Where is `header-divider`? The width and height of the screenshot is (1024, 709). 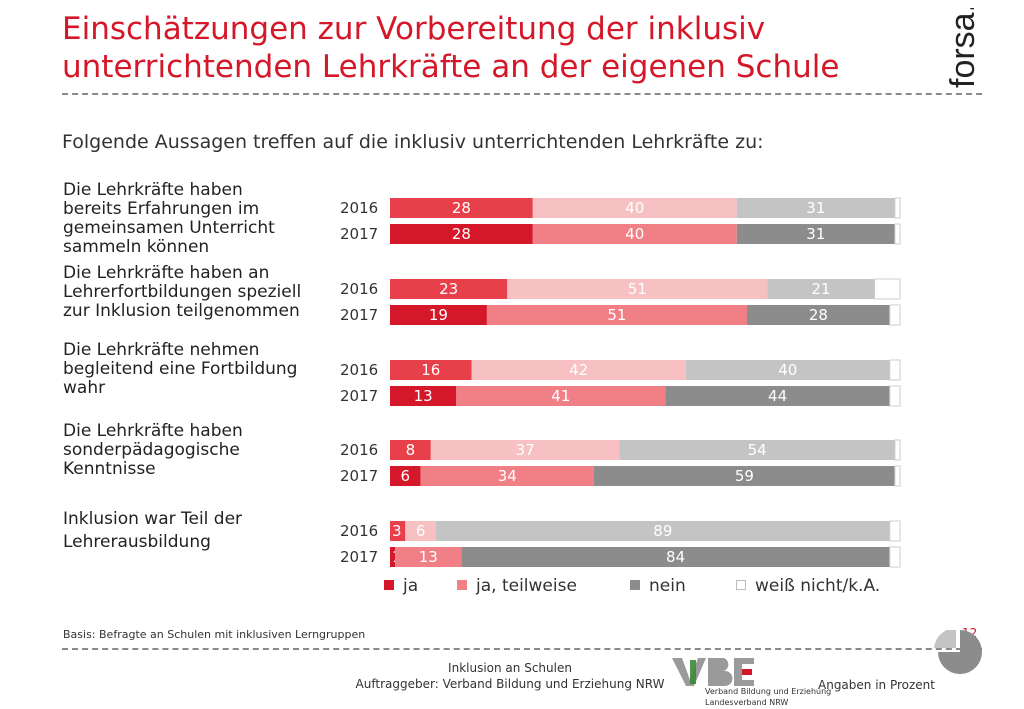
header-divider is located at coordinates (522, 94).